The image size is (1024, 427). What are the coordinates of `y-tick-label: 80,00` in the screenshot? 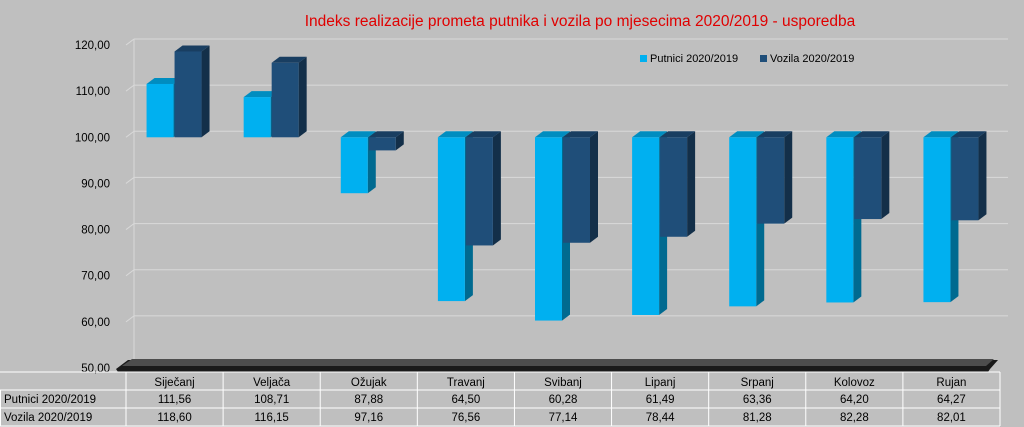 It's located at (95, 231).